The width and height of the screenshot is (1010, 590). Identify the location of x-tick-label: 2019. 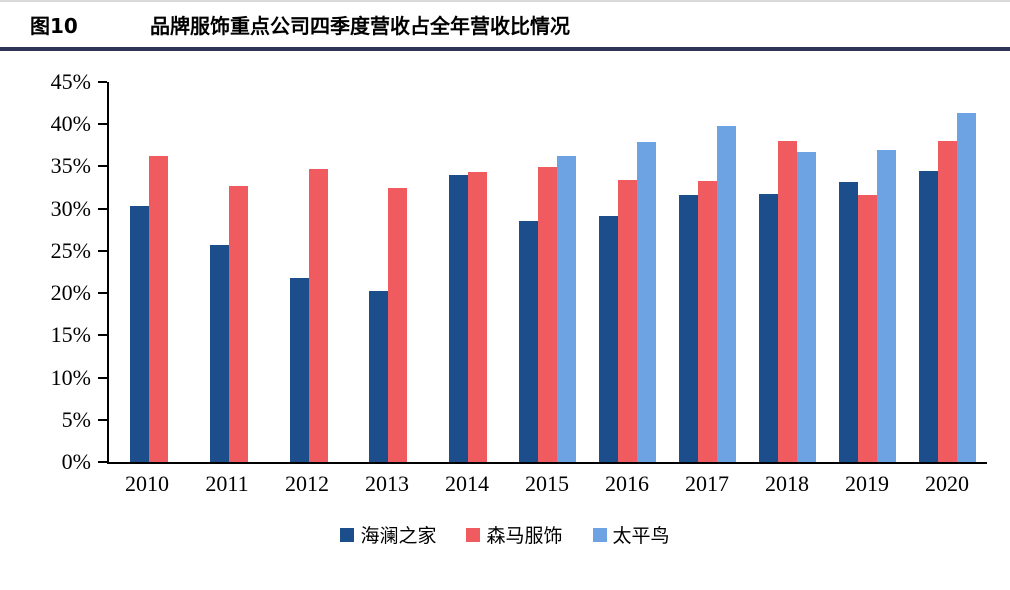
(867, 483).